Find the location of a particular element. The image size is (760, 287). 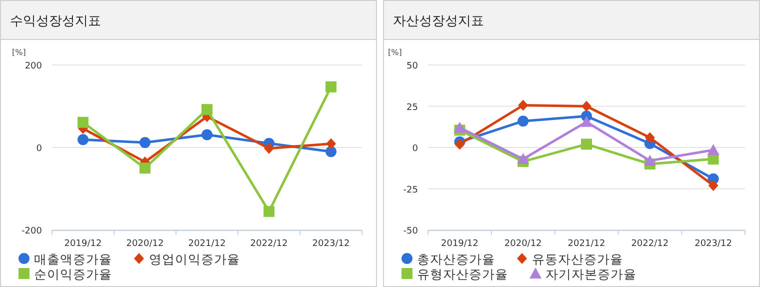

y-tick-label: -50 is located at coordinates (410, 231).